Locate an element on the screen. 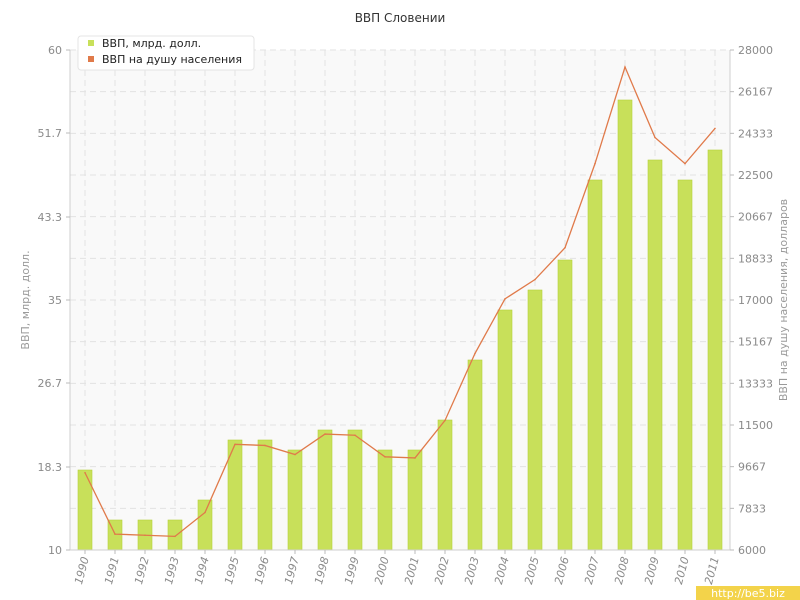  x-tick-label: 2000 is located at coordinates (382, 570).